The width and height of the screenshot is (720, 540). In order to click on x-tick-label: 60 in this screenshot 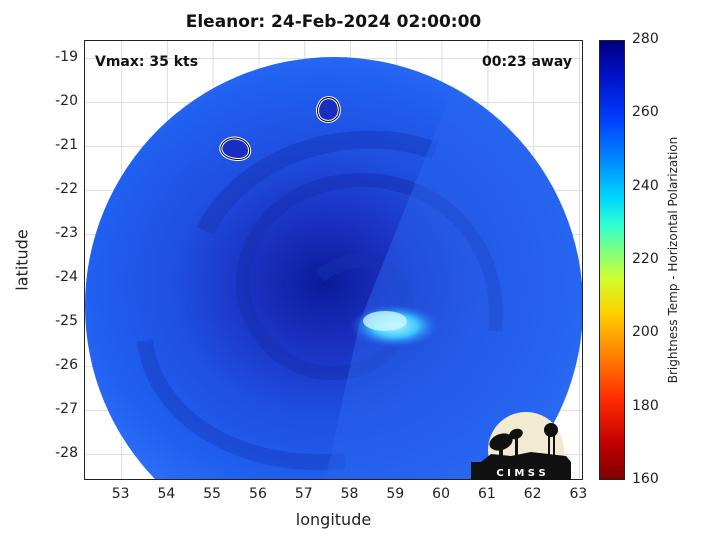, I will do `click(441, 494)`.